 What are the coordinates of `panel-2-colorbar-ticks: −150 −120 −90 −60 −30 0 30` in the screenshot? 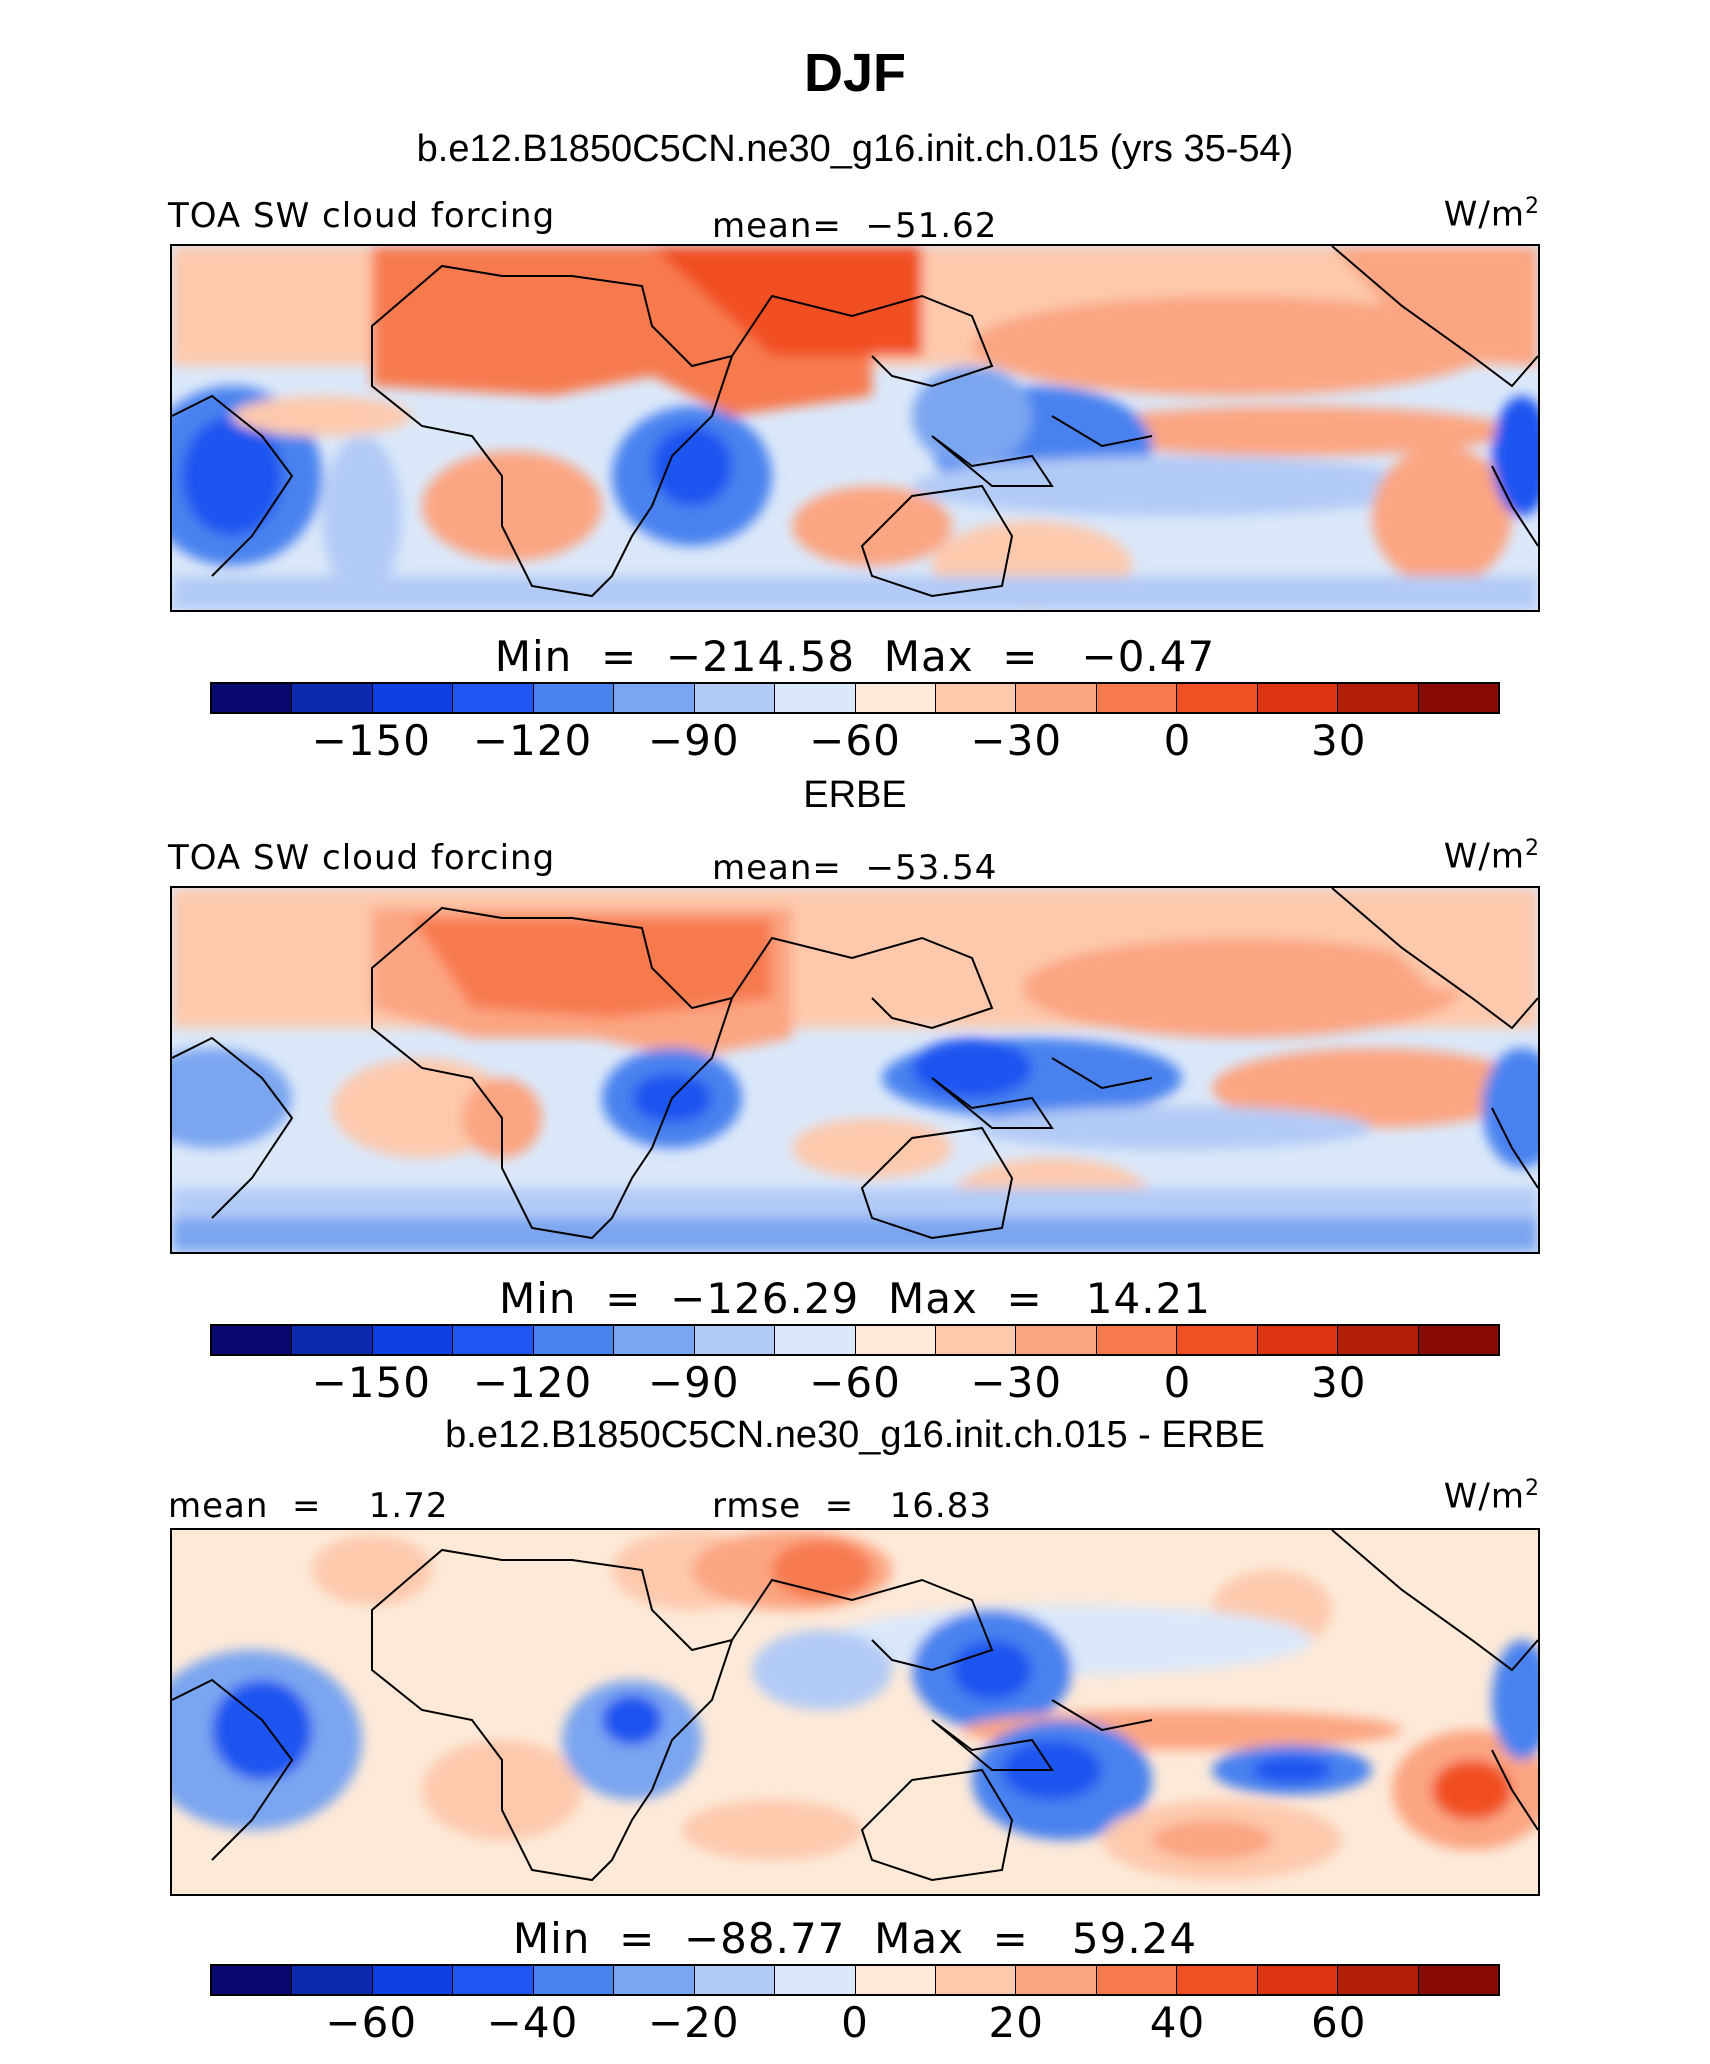 It's located at (855, 1384).